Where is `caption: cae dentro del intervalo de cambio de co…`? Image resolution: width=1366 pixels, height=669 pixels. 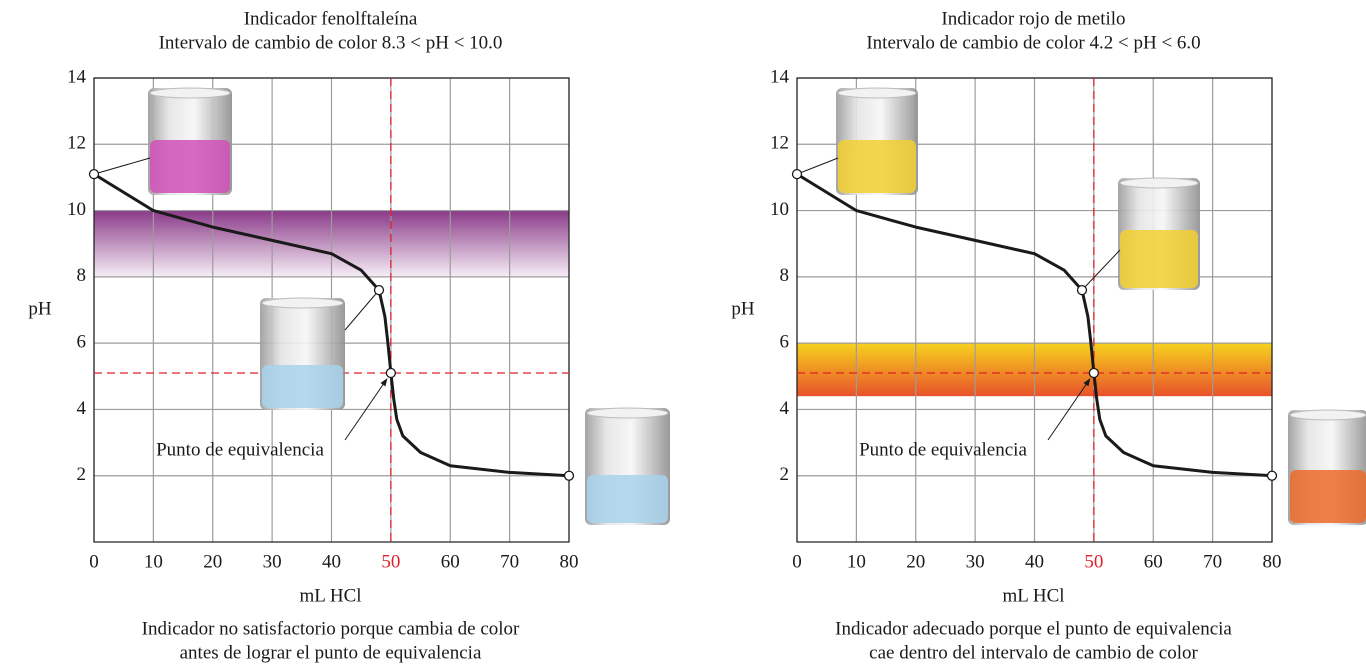 caption: cae dentro del intervalo de cambio de co… is located at coordinates (1033, 652).